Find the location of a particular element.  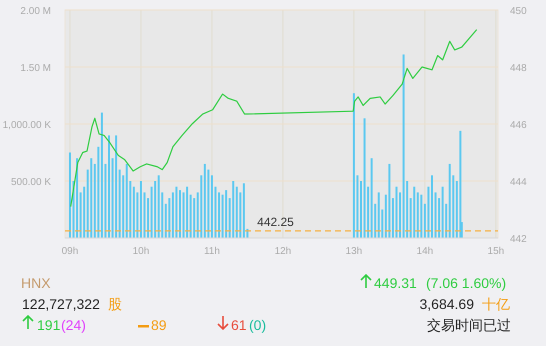

x-tick-label: 13h is located at coordinates (354, 251).